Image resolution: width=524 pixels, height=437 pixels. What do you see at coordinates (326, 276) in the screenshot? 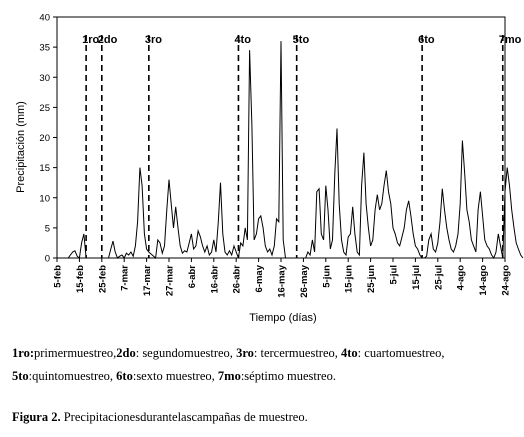
I see `x-tick-label: 5-jun` at bounding box center [326, 276].